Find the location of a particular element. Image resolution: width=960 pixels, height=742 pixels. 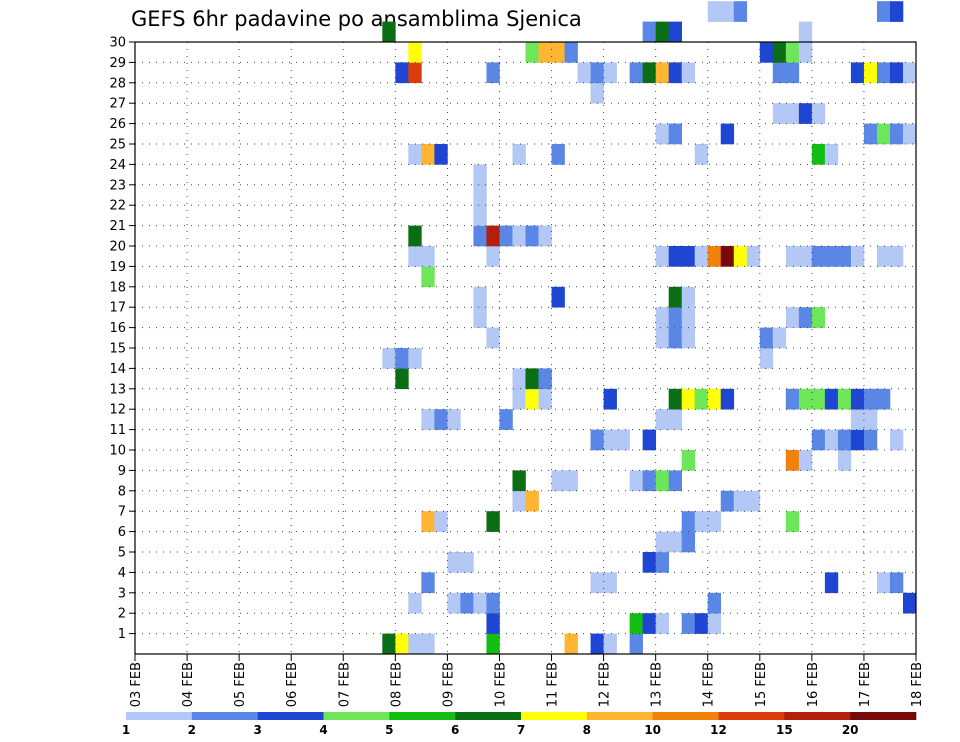

y-tick-label: 15 is located at coordinates (117, 349).